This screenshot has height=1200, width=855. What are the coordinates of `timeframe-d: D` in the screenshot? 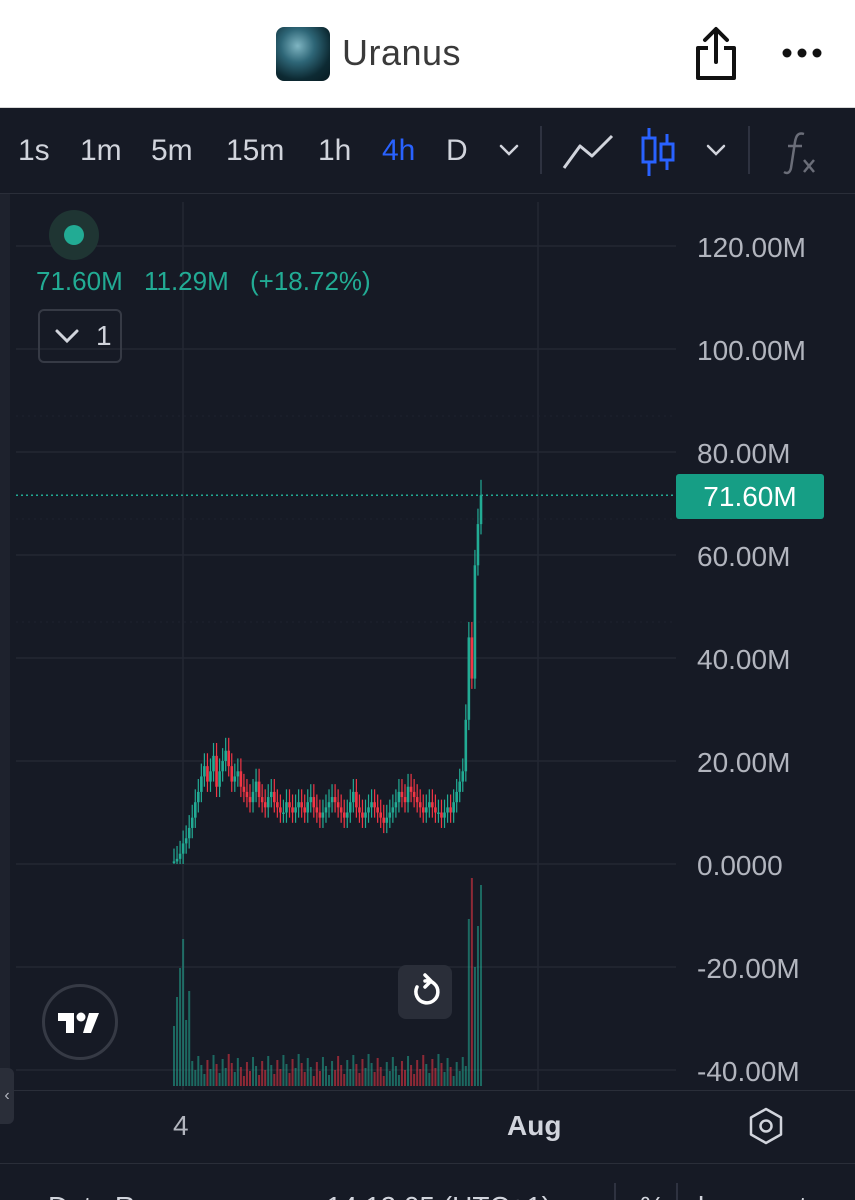 It's located at (457, 150).